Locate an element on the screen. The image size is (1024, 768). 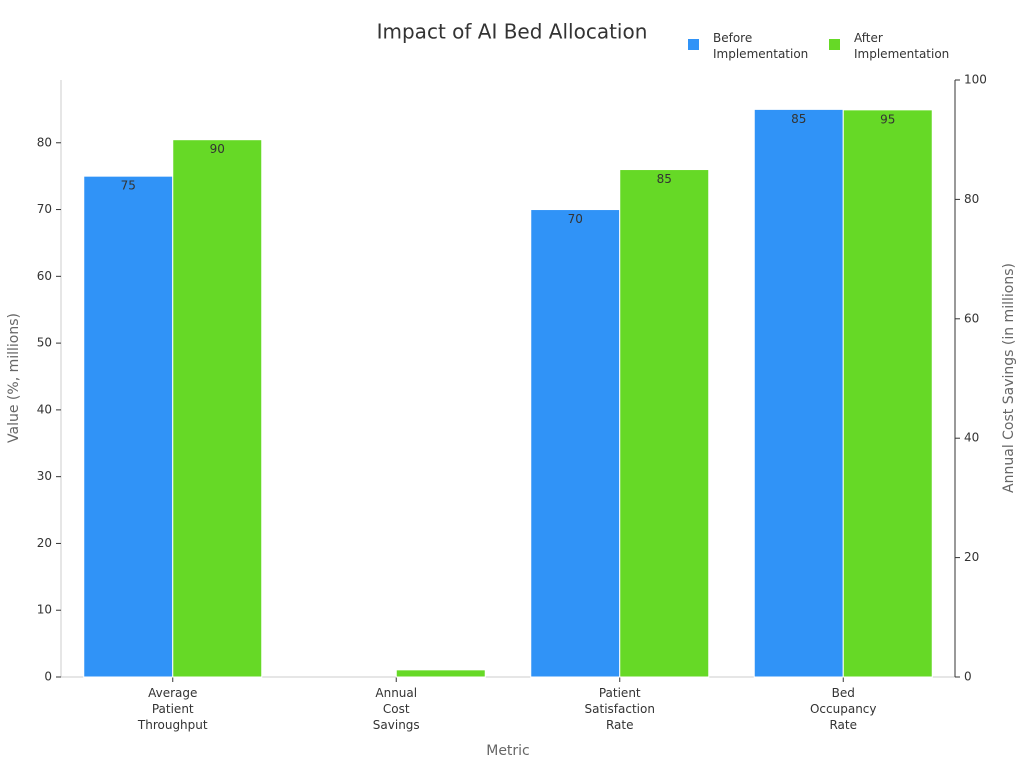
y-tick-label: 10 is located at coordinates (44, 610).